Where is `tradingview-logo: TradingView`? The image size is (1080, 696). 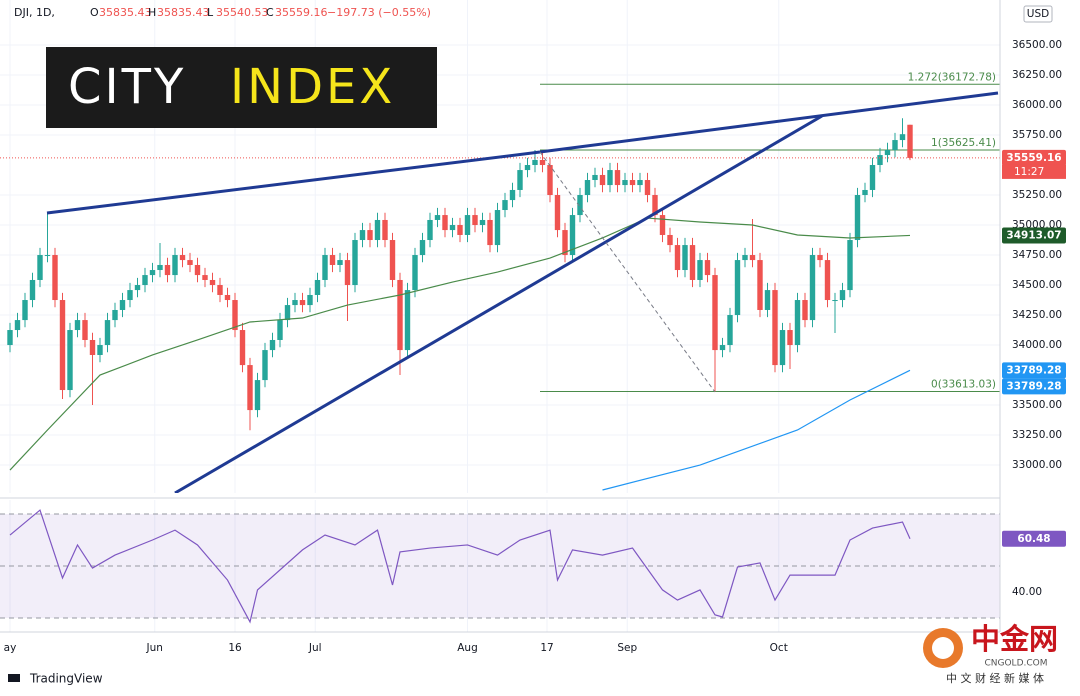 tradingview-logo: TradingView is located at coordinates (55, 679).